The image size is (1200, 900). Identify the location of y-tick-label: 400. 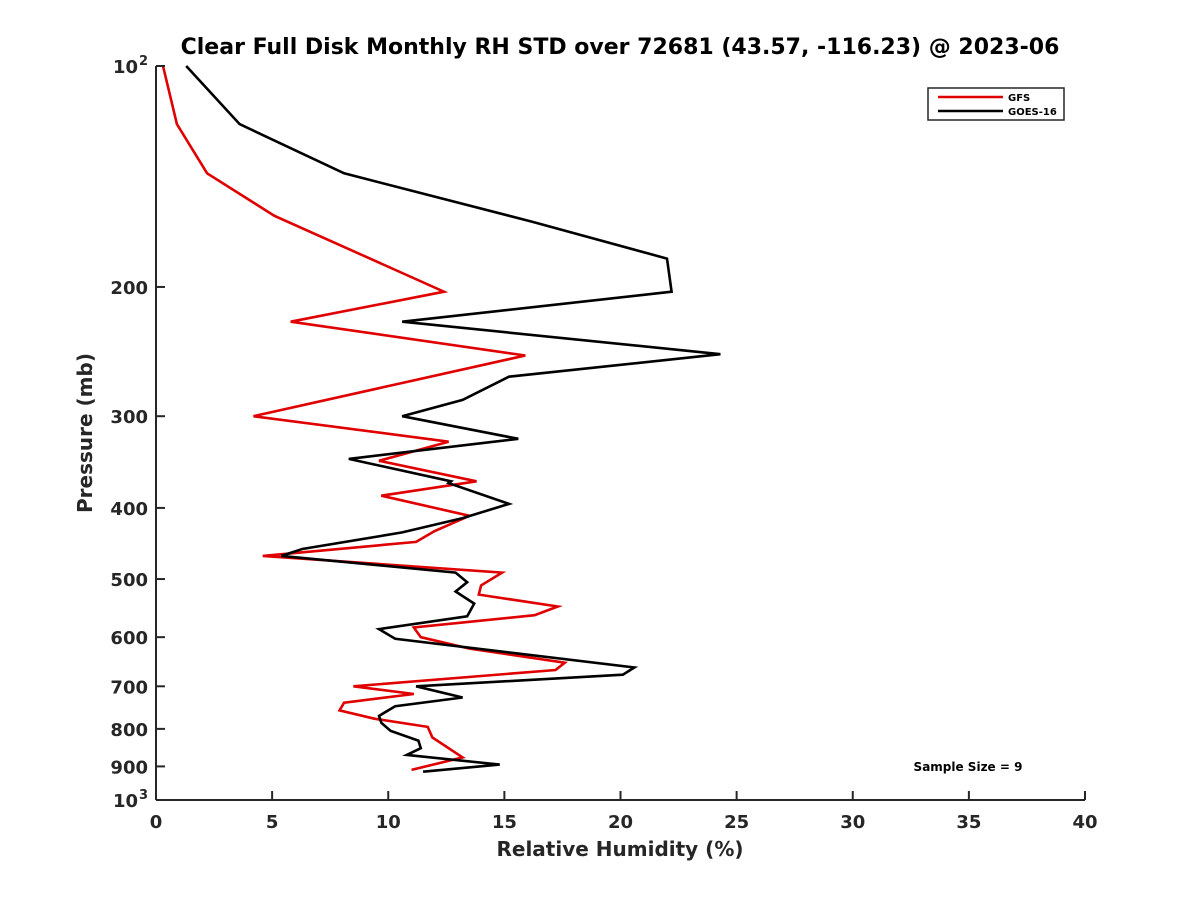
(129, 509).